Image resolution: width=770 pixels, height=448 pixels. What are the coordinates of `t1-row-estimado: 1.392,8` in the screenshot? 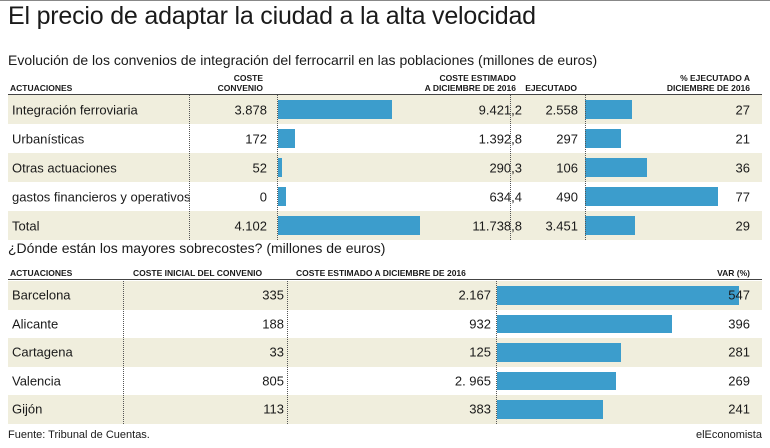 It's located at (500, 138).